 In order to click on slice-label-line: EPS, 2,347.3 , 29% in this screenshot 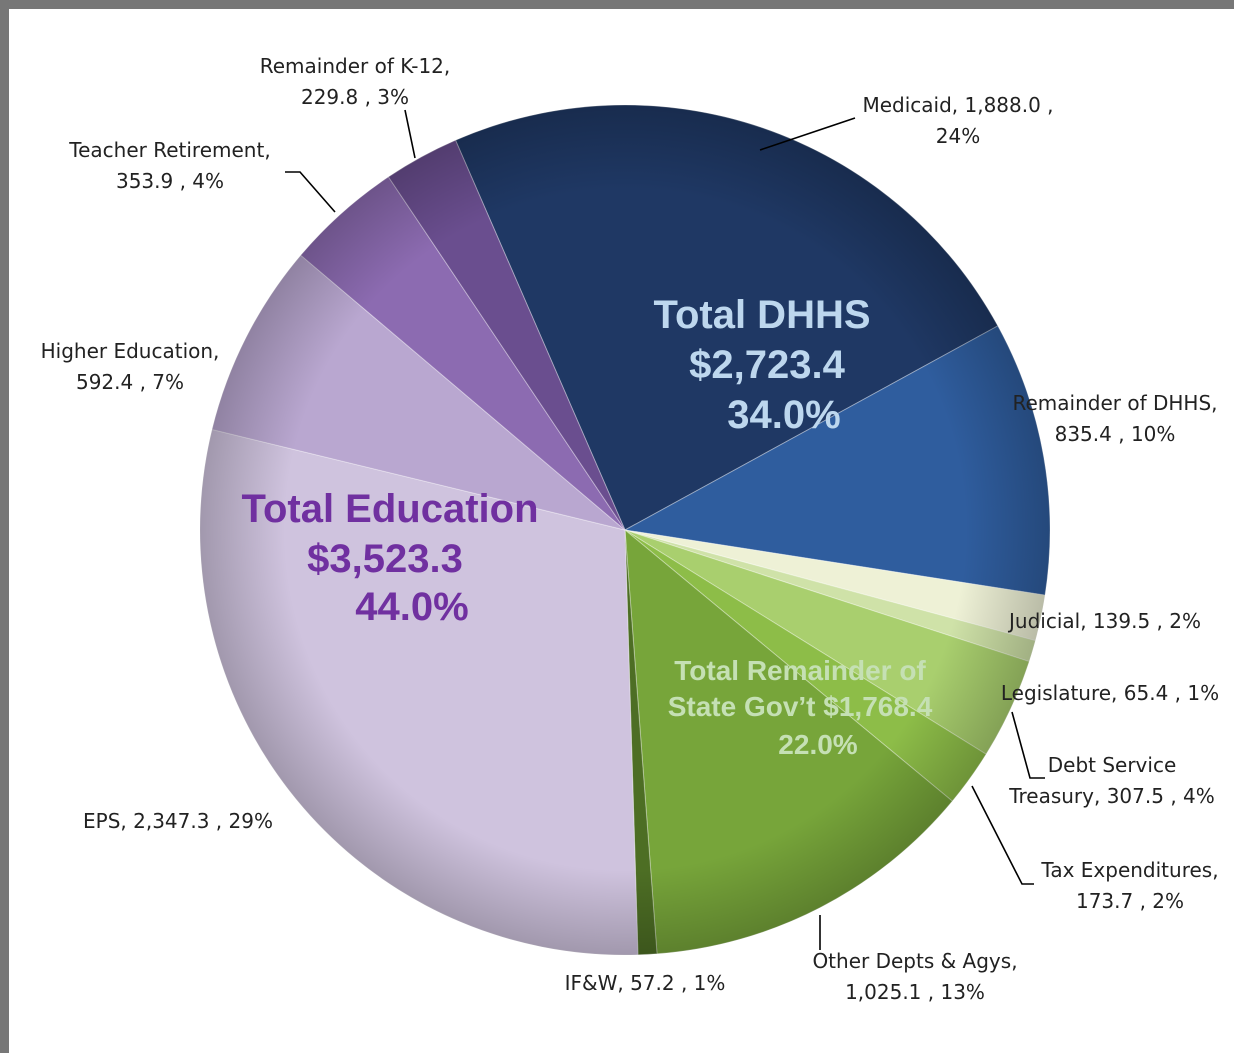, I will do `click(178, 821)`.